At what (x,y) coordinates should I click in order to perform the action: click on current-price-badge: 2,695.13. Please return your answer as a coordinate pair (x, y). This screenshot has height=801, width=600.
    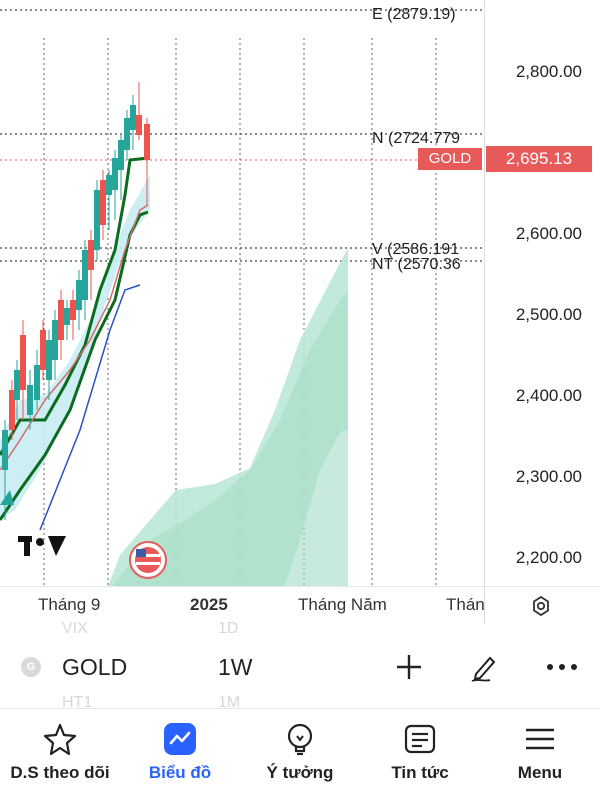
    Looking at the image, I should click on (539, 159).